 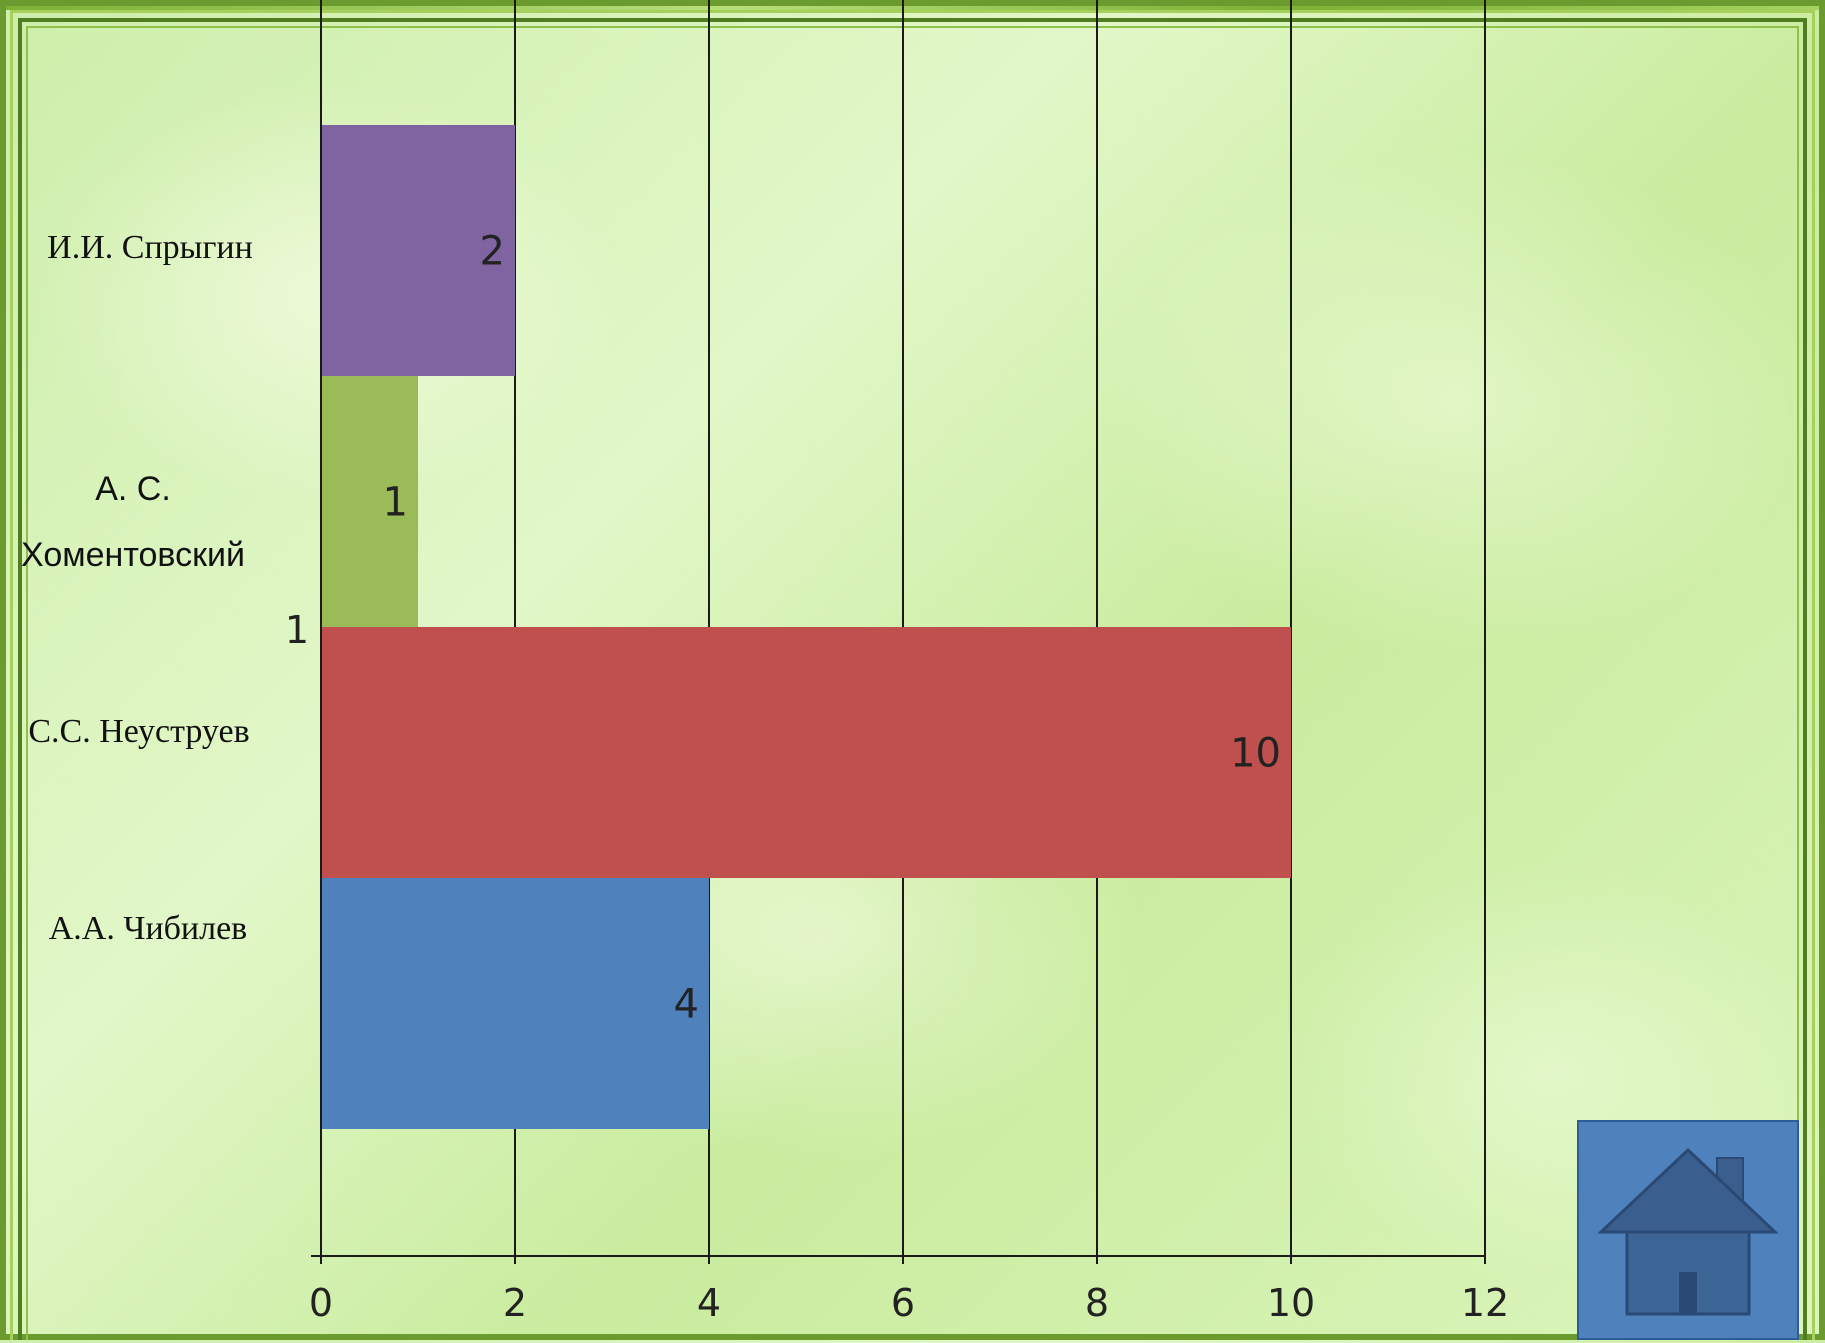 I want to click on category-label: С.С. Неуструев, so click(x=138, y=731).